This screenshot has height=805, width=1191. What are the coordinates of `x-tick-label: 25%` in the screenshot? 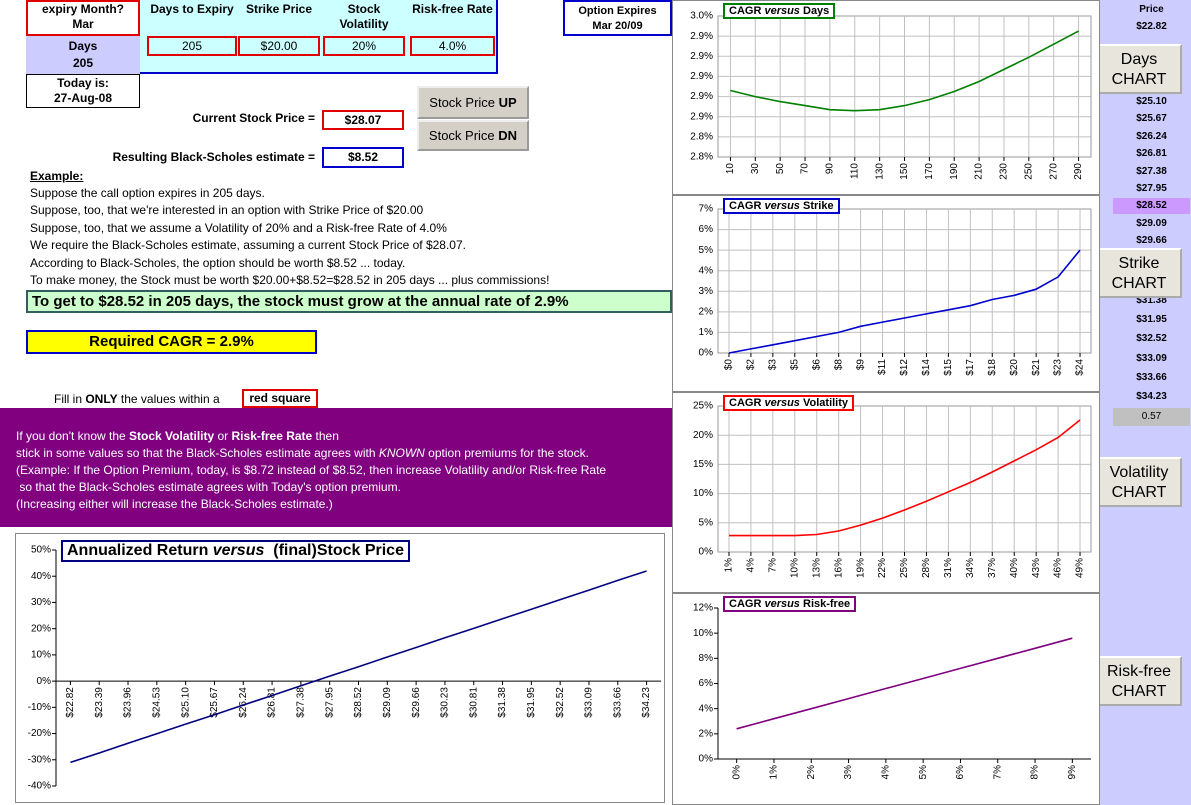 It's located at (904, 568).